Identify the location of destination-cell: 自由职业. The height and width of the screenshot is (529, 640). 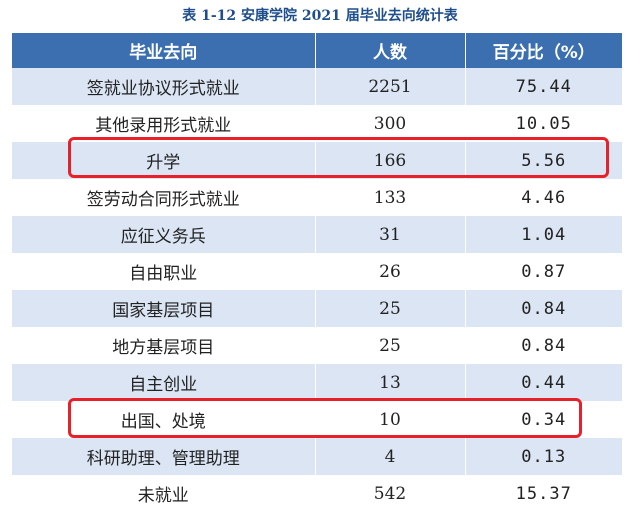
(164, 271).